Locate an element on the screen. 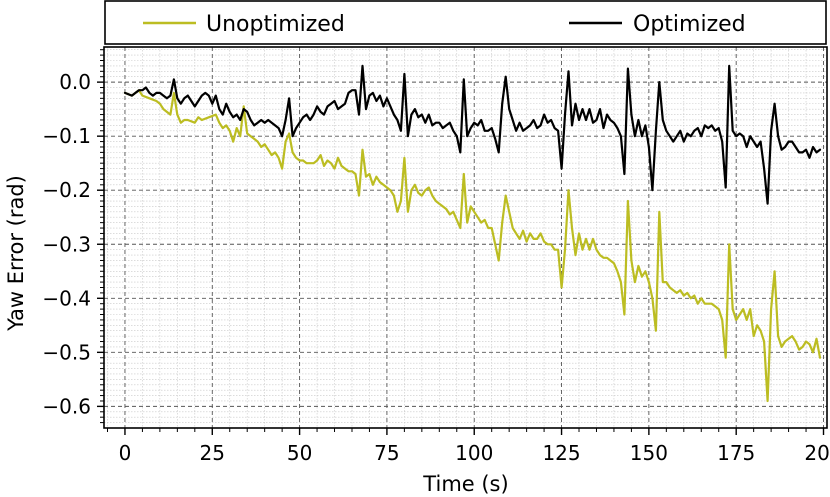 The image size is (830, 497). y-tick-label: −0.3 is located at coordinates (66, 244).